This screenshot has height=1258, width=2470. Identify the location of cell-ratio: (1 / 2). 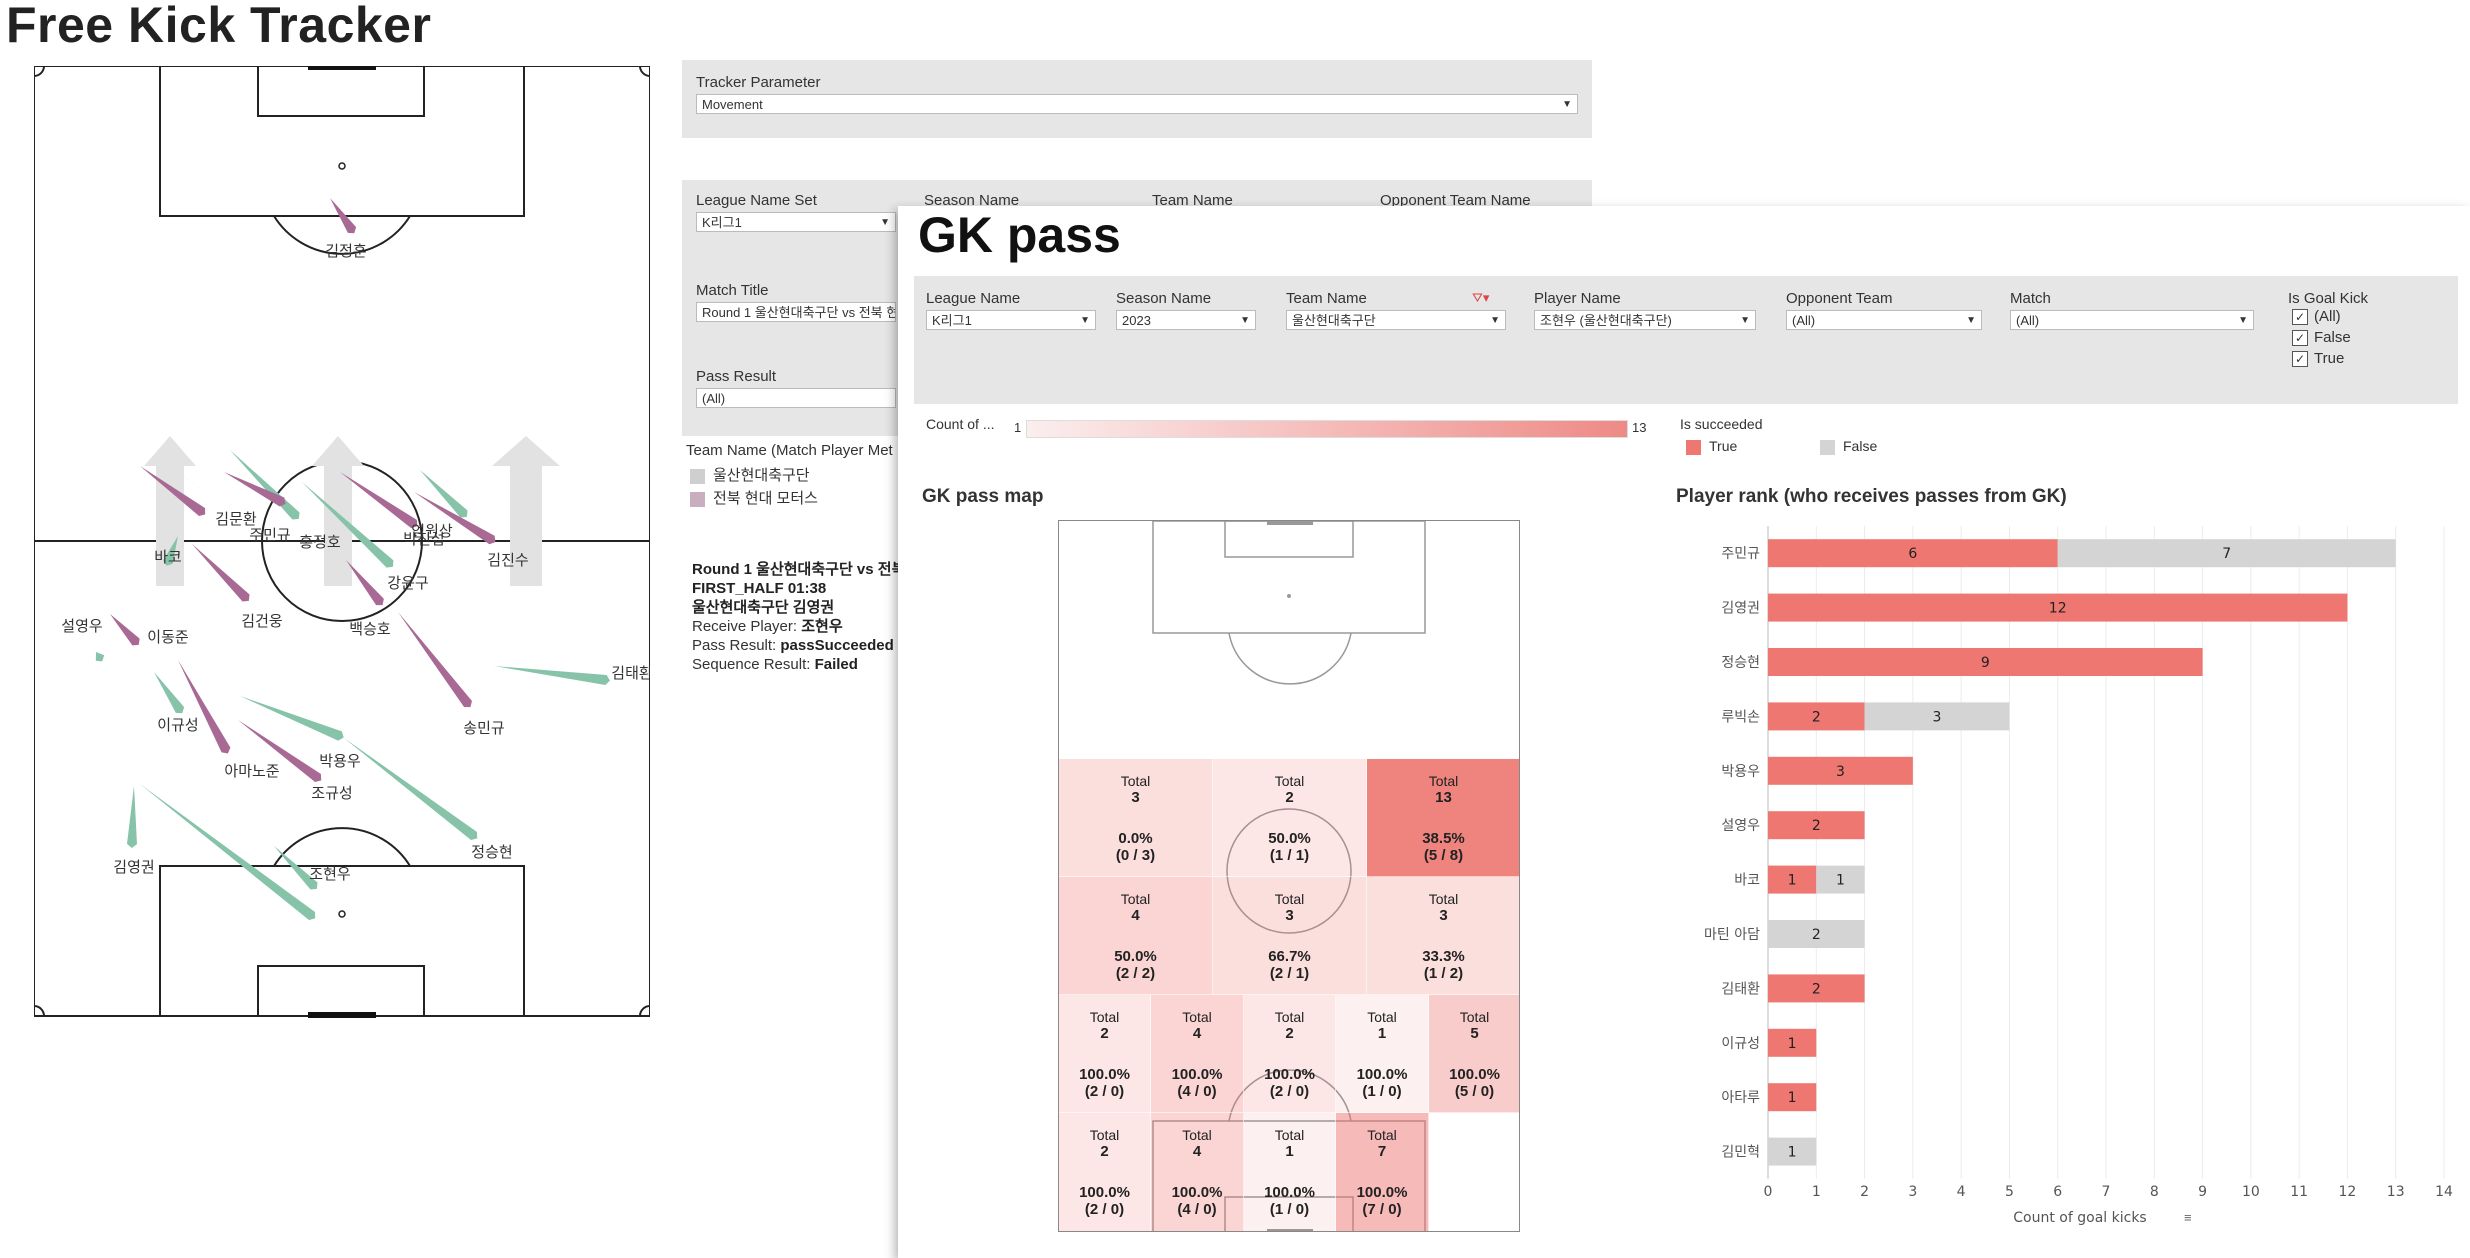
(1443, 973).